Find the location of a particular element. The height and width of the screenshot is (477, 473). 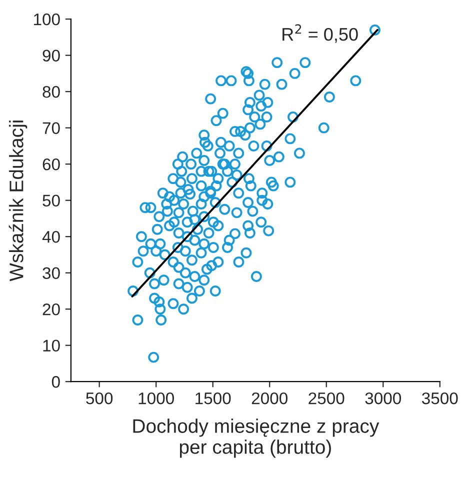

y-tick-label: 10 is located at coordinates (51, 346).